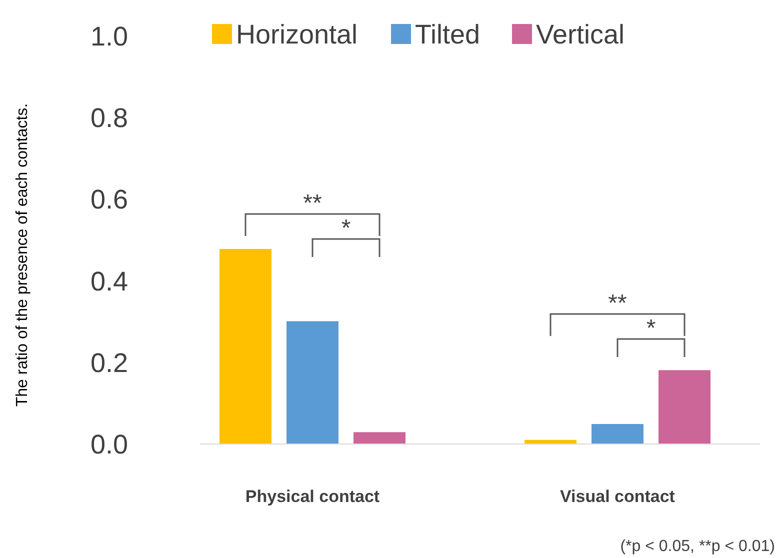  Describe the element at coordinates (22, 255) in the screenshot. I see `y-axis-title: The ratio of the presence of each contacts.` at that location.